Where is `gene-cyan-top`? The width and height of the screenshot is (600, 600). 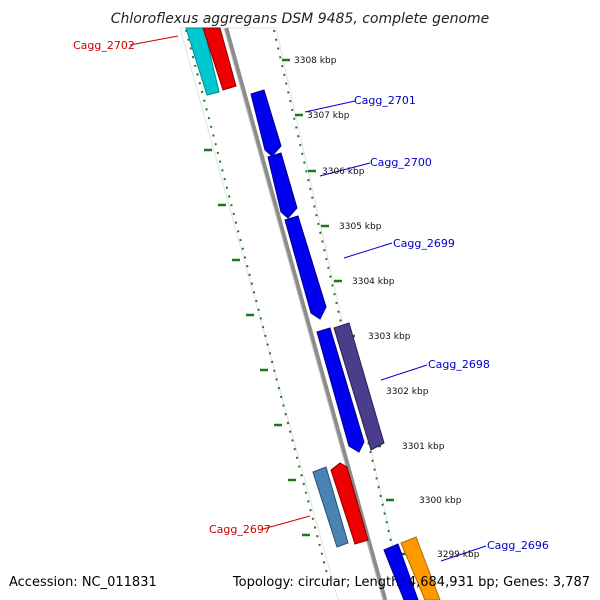
gene-cyan-top is located at coordinates (202, 61).